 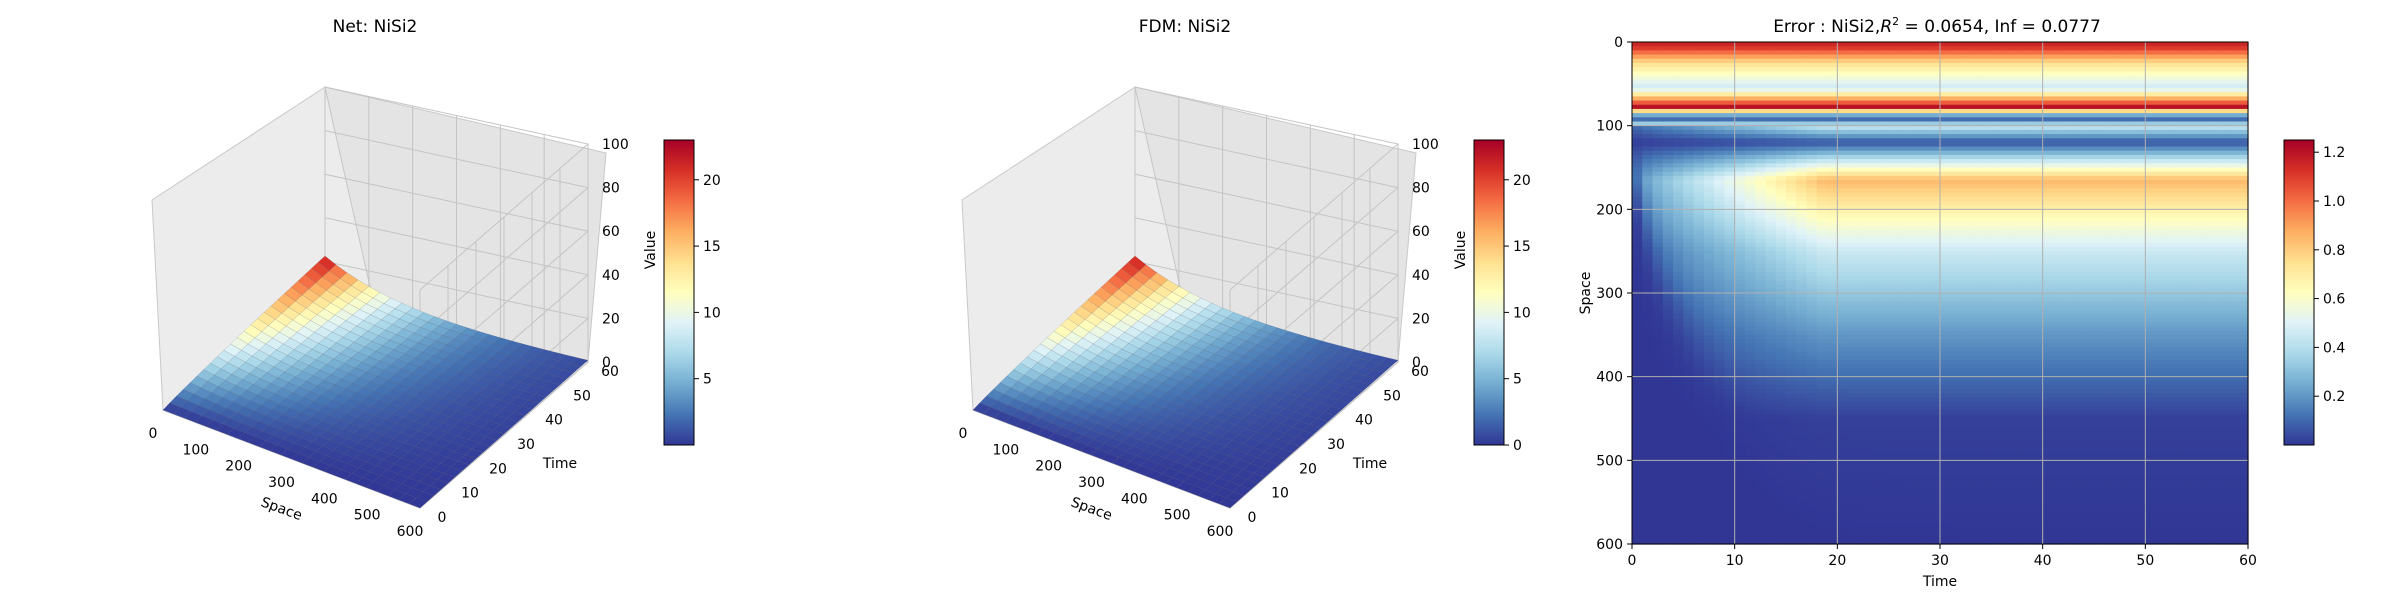 What do you see at coordinates (328, 297) in the screenshot?
I see `surface-patch` at bounding box center [328, 297].